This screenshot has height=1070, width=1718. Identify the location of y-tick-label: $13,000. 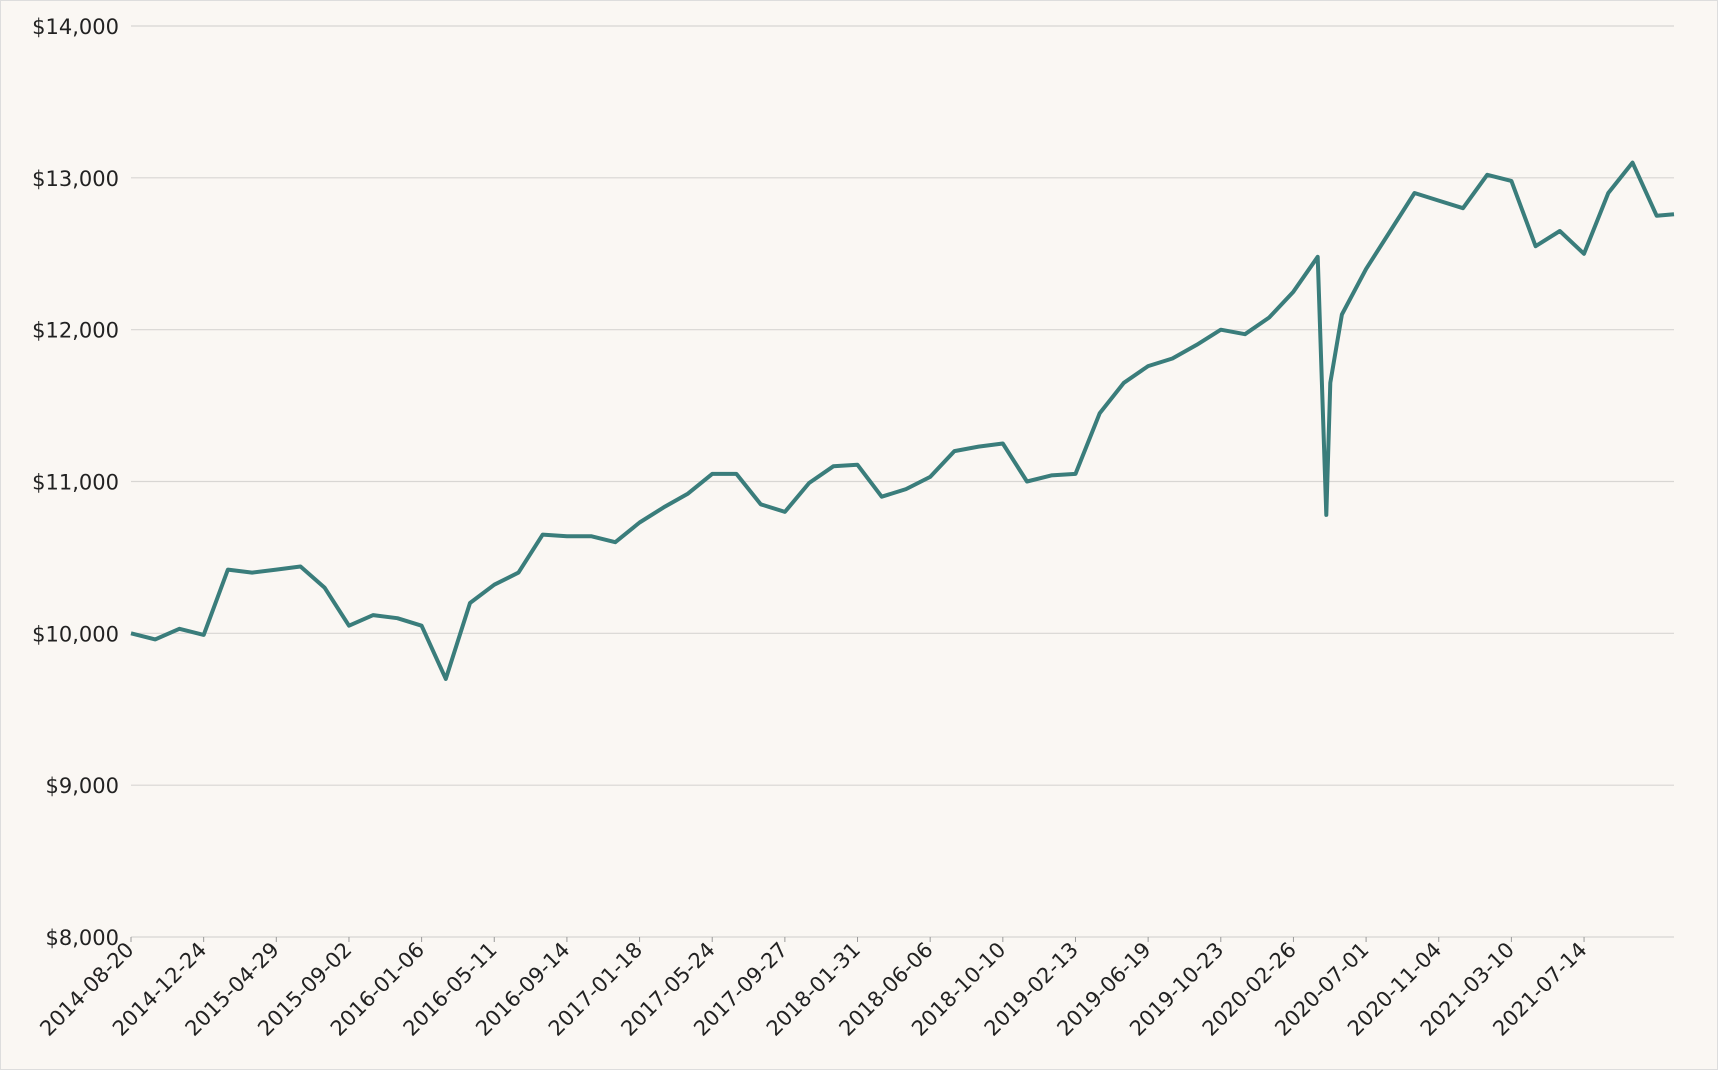
(75, 179).